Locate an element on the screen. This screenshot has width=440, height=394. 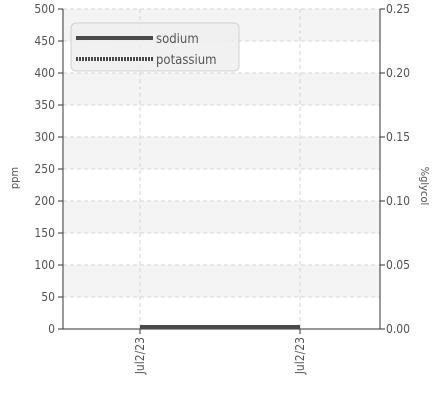
x-axis-ticks: Jul2/23 Jul2/23 is located at coordinates (220, 352).